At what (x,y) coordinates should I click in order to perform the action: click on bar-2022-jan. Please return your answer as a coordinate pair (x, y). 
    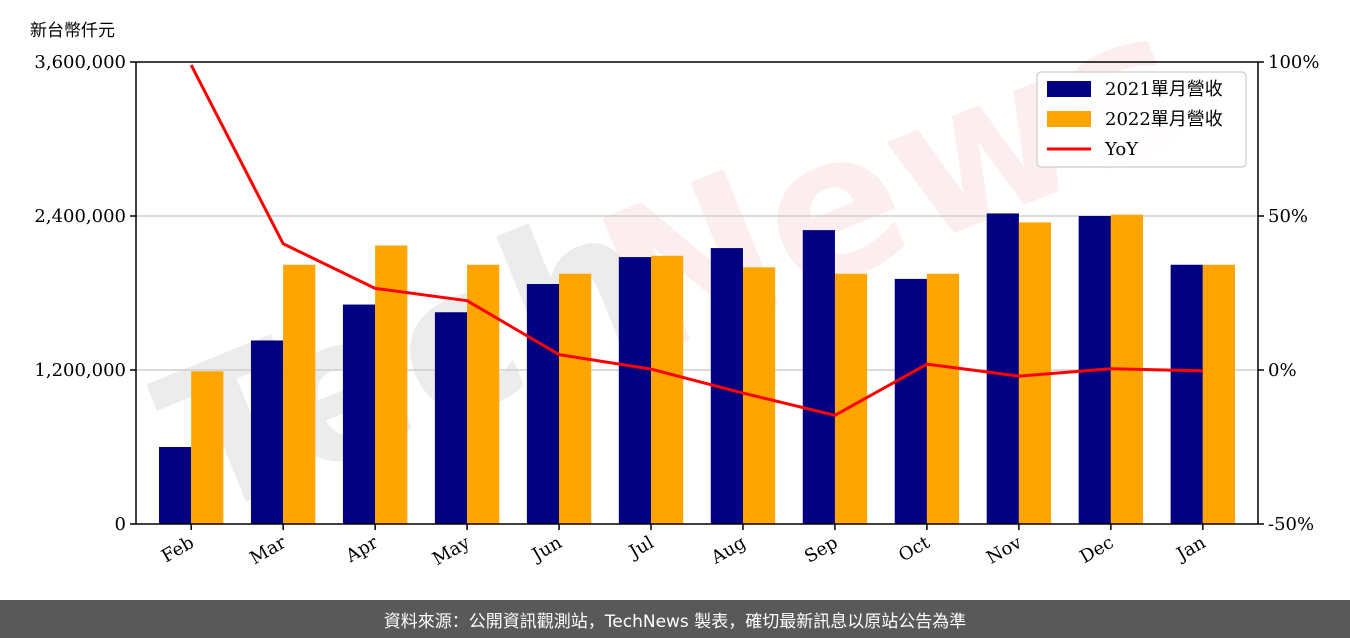
    Looking at the image, I should click on (1219, 394).